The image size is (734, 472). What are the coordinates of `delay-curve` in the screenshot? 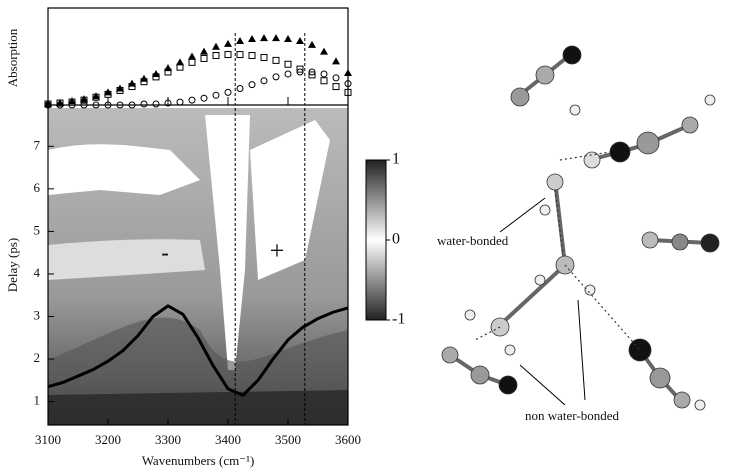 It's located at (198, 350).